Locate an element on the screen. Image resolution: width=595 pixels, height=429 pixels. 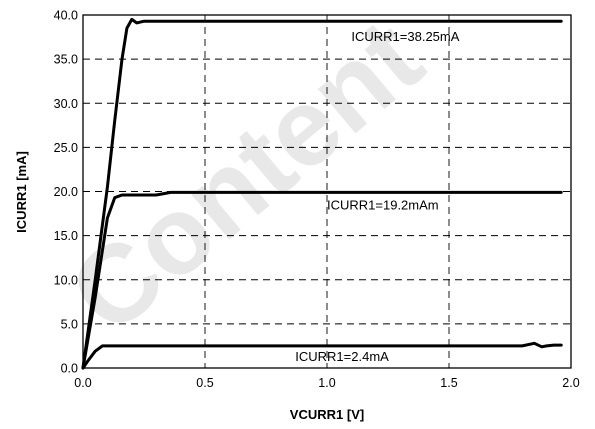
series-line is located at coordinates (322, 355).